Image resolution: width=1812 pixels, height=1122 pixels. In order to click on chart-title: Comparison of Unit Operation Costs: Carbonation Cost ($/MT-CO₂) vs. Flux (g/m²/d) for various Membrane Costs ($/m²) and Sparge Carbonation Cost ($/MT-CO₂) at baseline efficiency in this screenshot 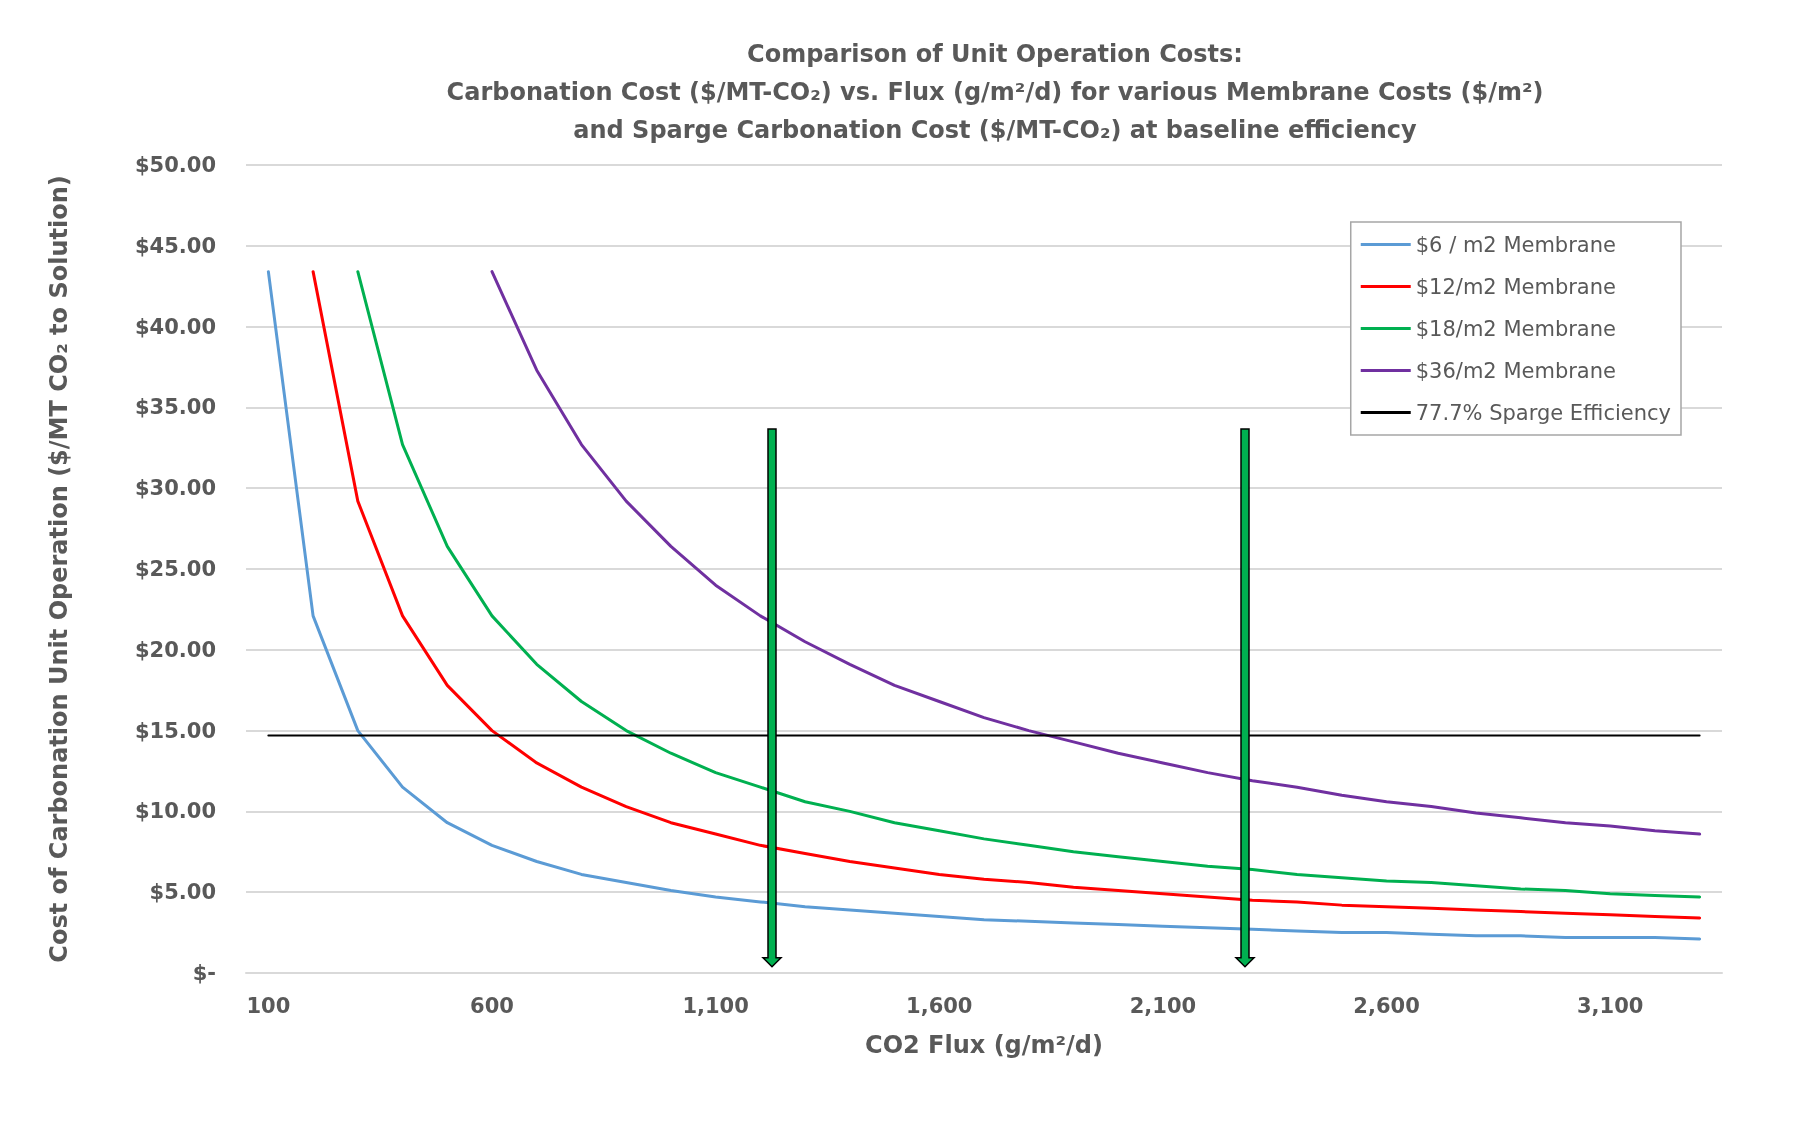, I will do `click(995, 92)`.